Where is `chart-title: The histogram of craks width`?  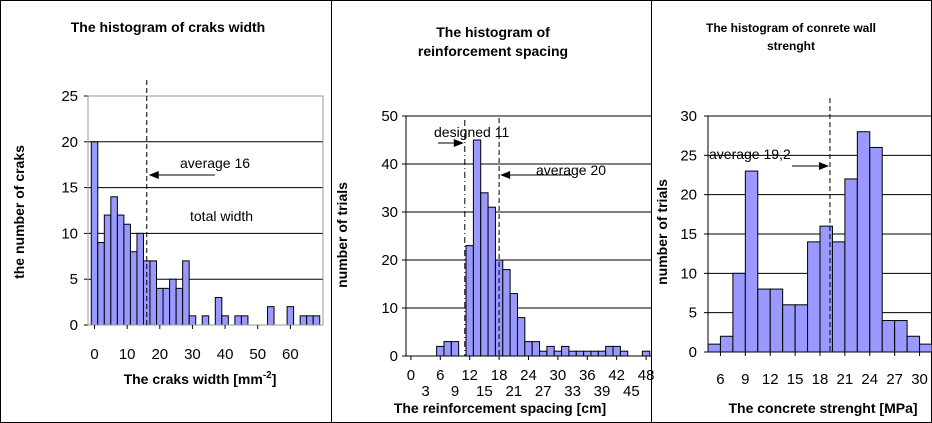 chart-title: The histogram of craks width is located at coordinates (168, 27).